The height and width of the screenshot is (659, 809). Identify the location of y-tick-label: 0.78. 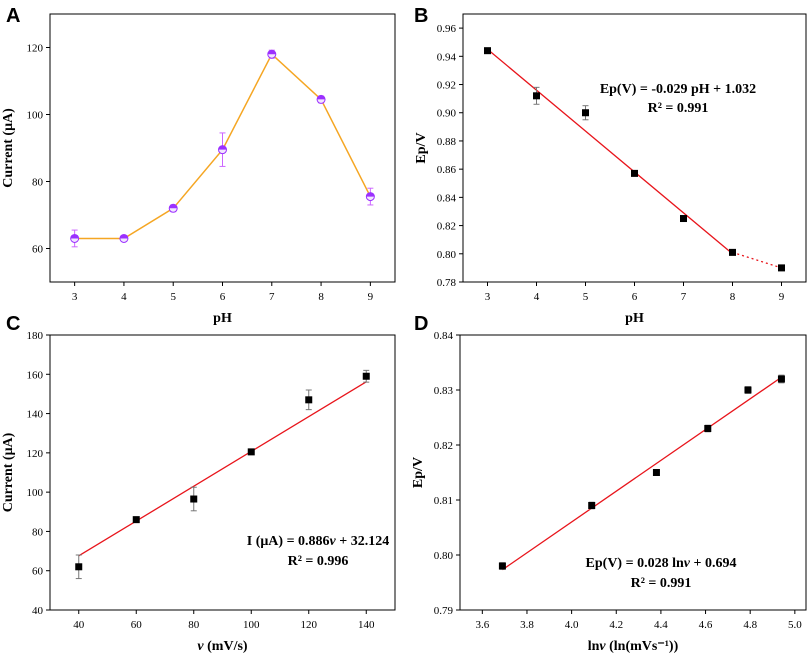
(447, 283).